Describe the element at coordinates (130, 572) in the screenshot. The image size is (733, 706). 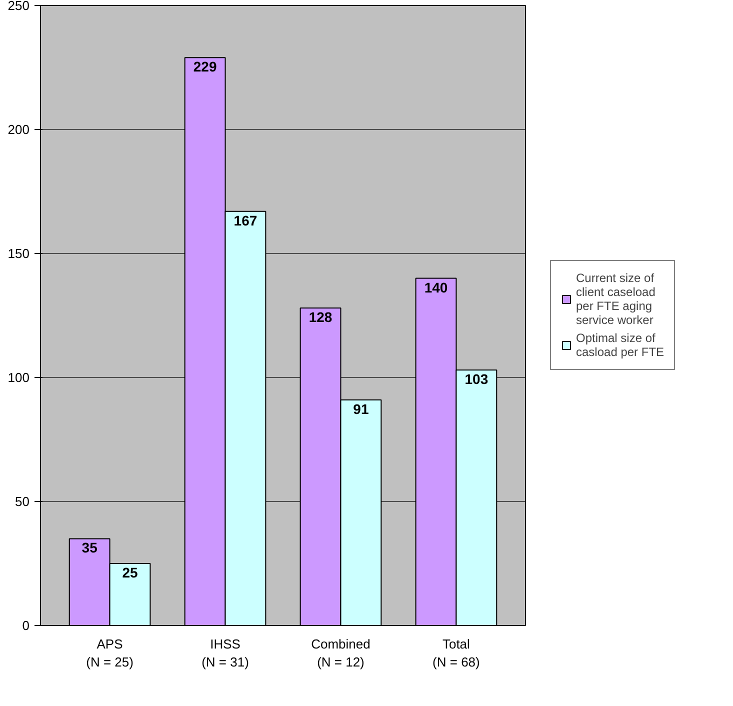
I see `data-label: 25` at that location.